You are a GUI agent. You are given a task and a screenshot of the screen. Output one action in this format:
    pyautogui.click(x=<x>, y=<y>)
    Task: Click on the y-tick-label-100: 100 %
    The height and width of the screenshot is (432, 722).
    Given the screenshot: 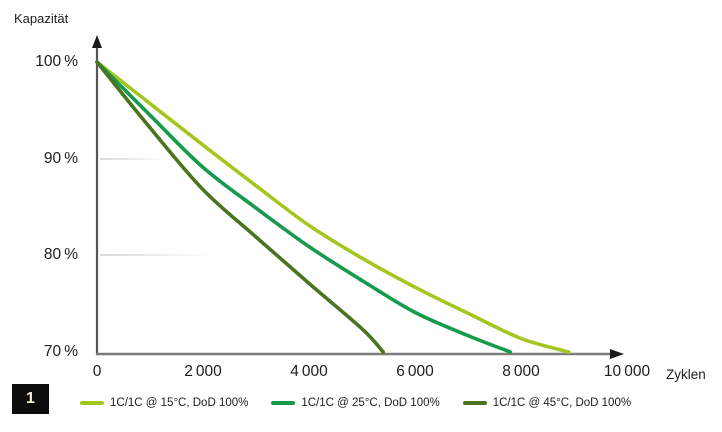 What is the action you would take?
    pyautogui.click(x=56, y=61)
    